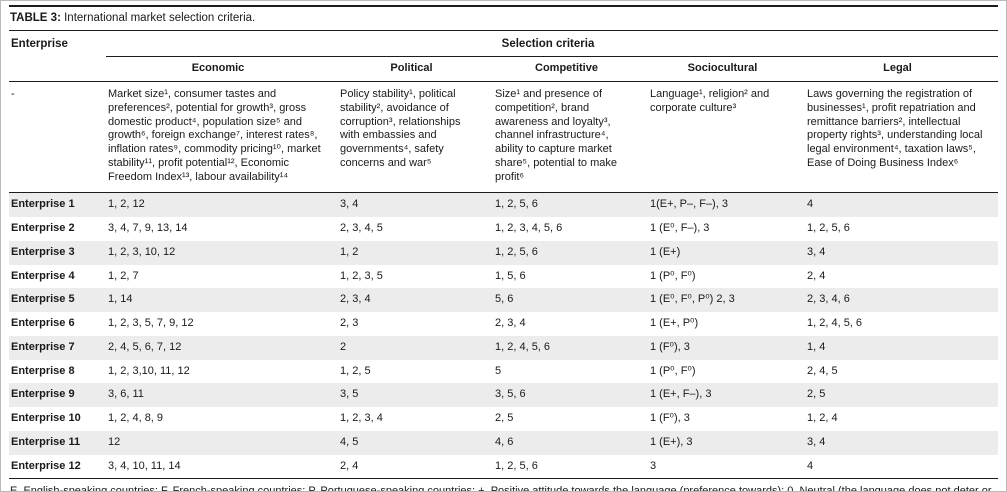  What do you see at coordinates (349, 394) in the screenshot?
I see `cell-political: 3, 5` at bounding box center [349, 394].